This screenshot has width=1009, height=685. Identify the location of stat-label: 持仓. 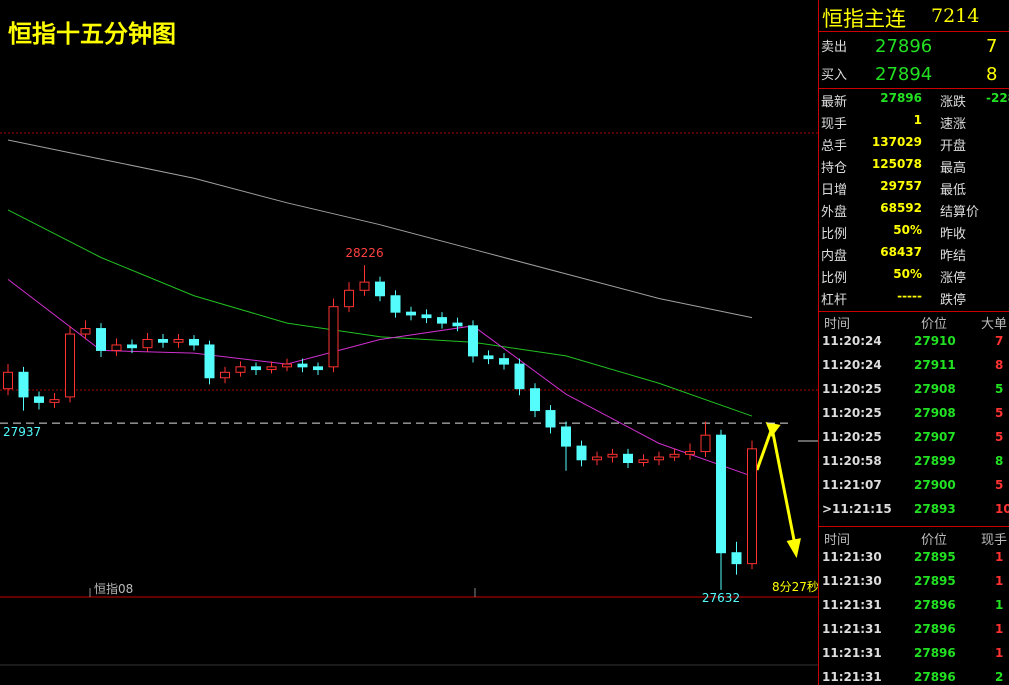
(834, 168).